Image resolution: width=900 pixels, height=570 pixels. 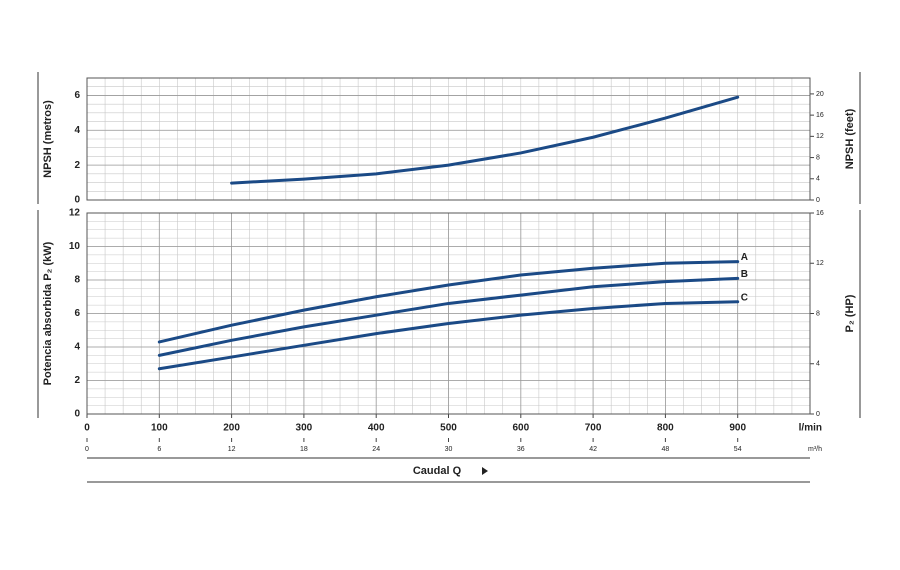 I want to click on x-tick-label: 300, so click(x=304, y=428).